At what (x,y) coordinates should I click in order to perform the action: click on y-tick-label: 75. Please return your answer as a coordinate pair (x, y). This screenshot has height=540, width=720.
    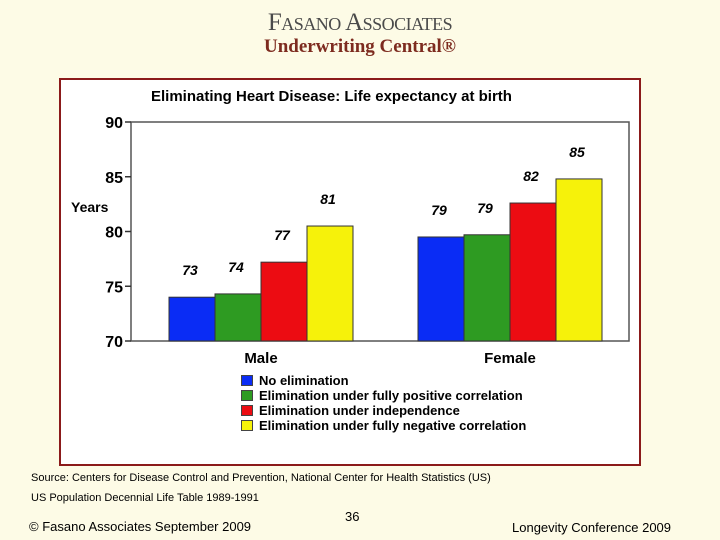
    Looking at the image, I should click on (114, 287).